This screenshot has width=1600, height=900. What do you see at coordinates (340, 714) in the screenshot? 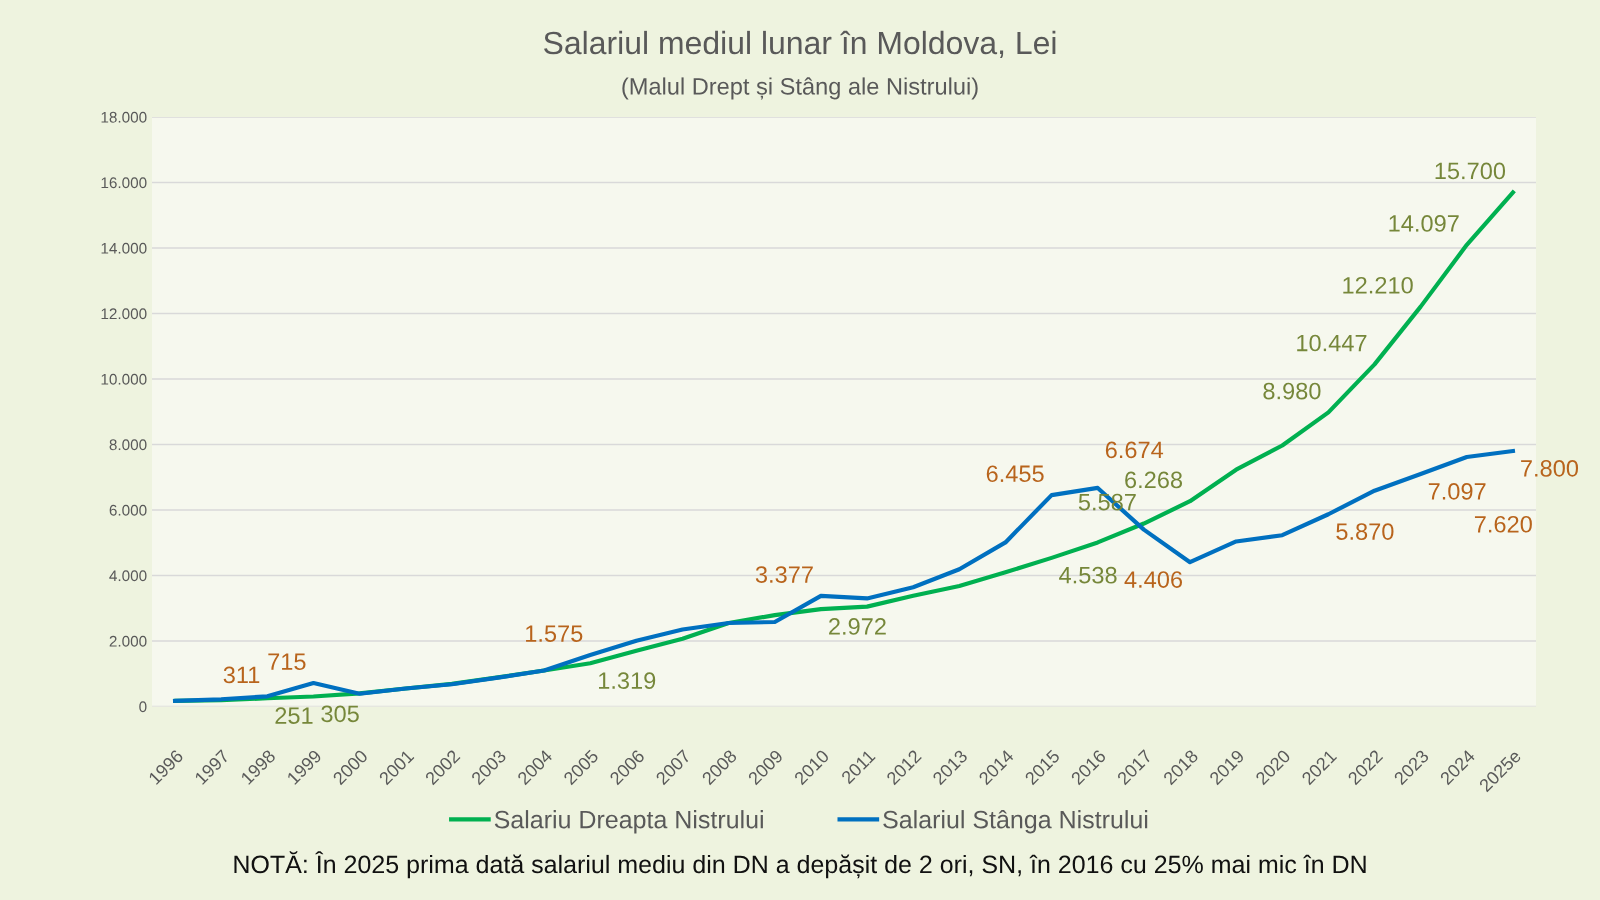
I see `data-label: 305` at bounding box center [340, 714].